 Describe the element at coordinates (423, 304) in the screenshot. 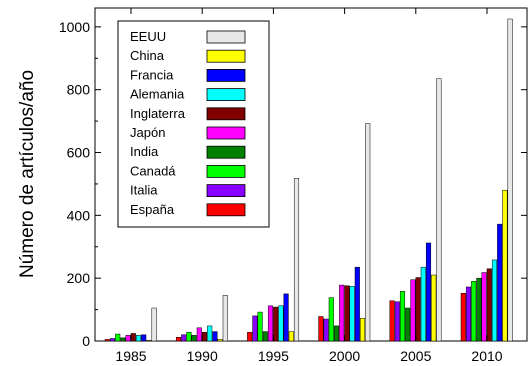

I see `bar-alemania-2005` at that location.